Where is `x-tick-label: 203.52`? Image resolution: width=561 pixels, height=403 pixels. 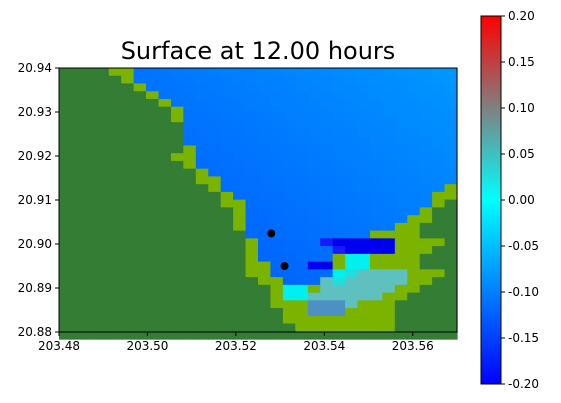 x-tick-label: 203.52 is located at coordinates (236, 346).